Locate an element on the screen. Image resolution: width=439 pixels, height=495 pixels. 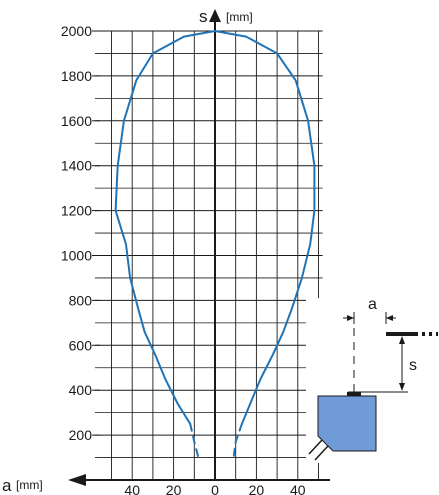
sensor-lens is located at coordinates (354, 394).